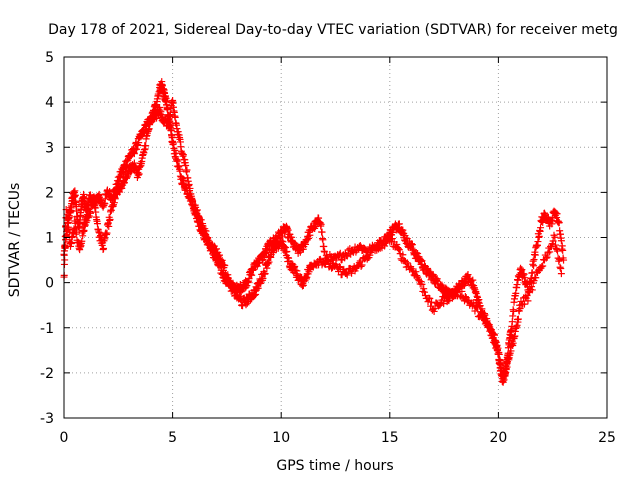 The width and height of the screenshot is (640, 480). Describe the element at coordinates (607, 438) in the screenshot. I see `x-tick-label: 25` at that location.